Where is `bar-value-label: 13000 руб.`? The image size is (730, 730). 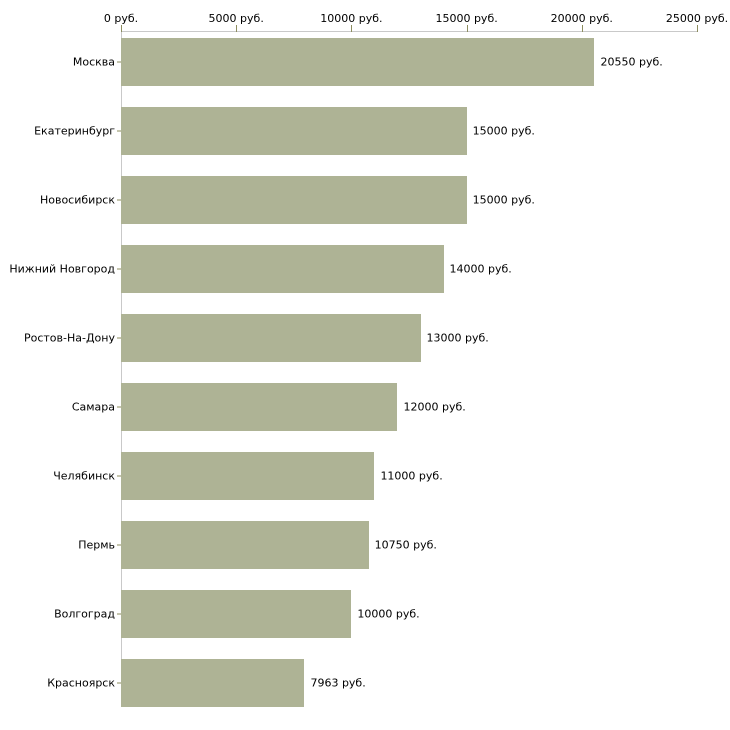 bar-value-label: 13000 руб. is located at coordinates (457, 338).